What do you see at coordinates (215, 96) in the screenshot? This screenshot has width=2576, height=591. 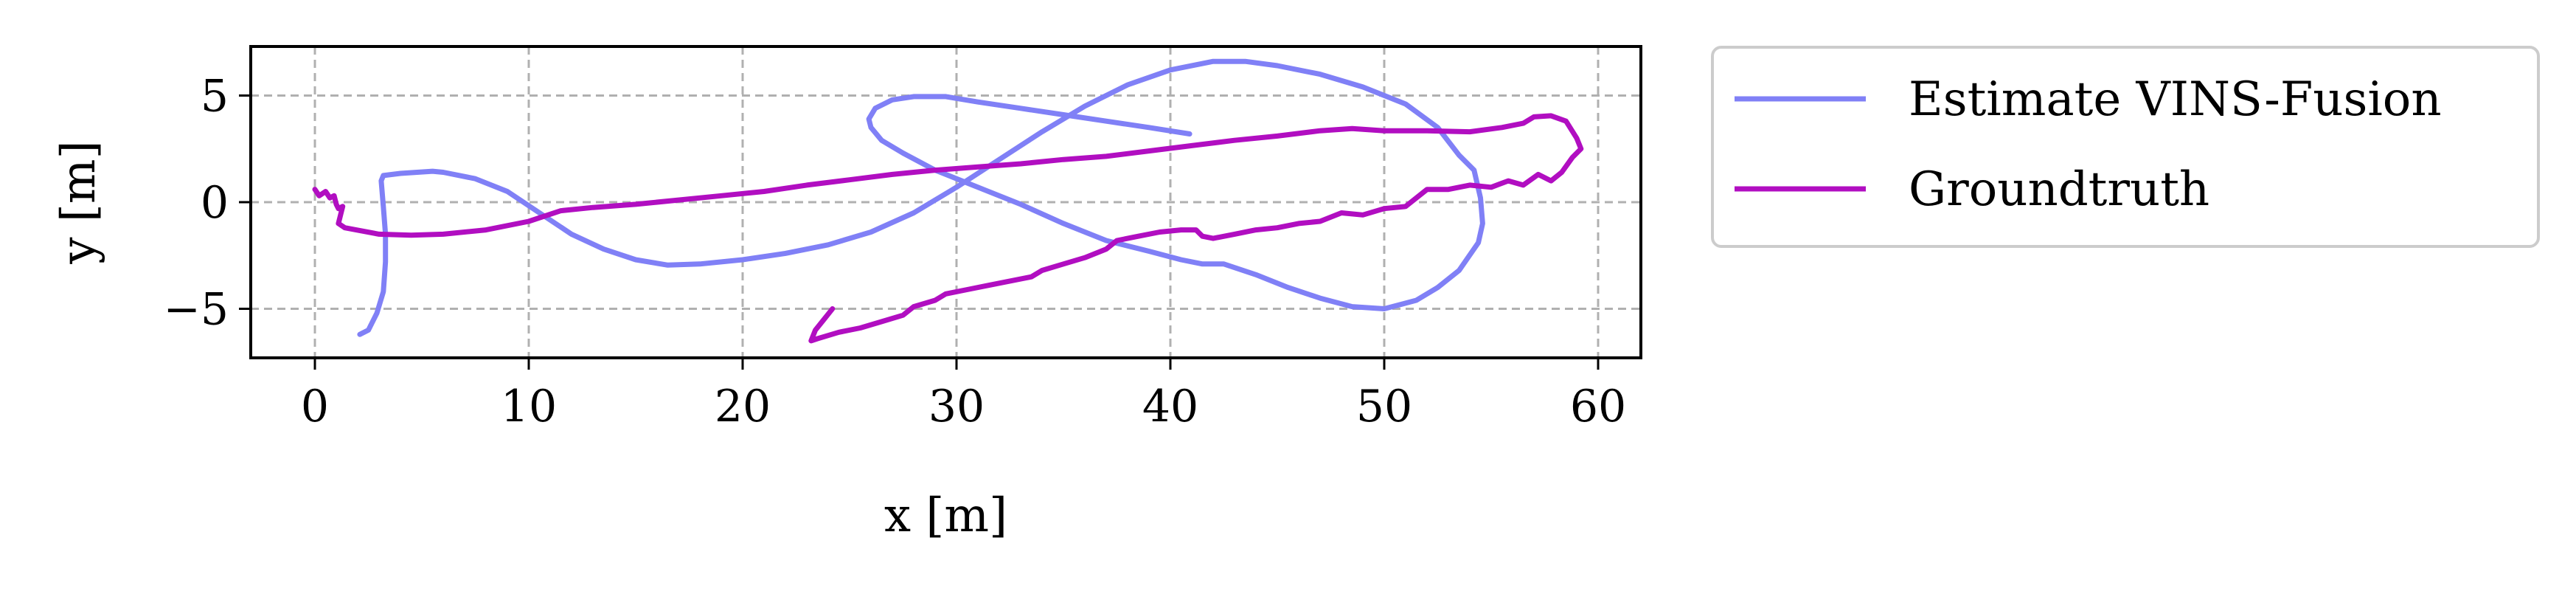 I see `y-tick-label: 5` at bounding box center [215, 96].